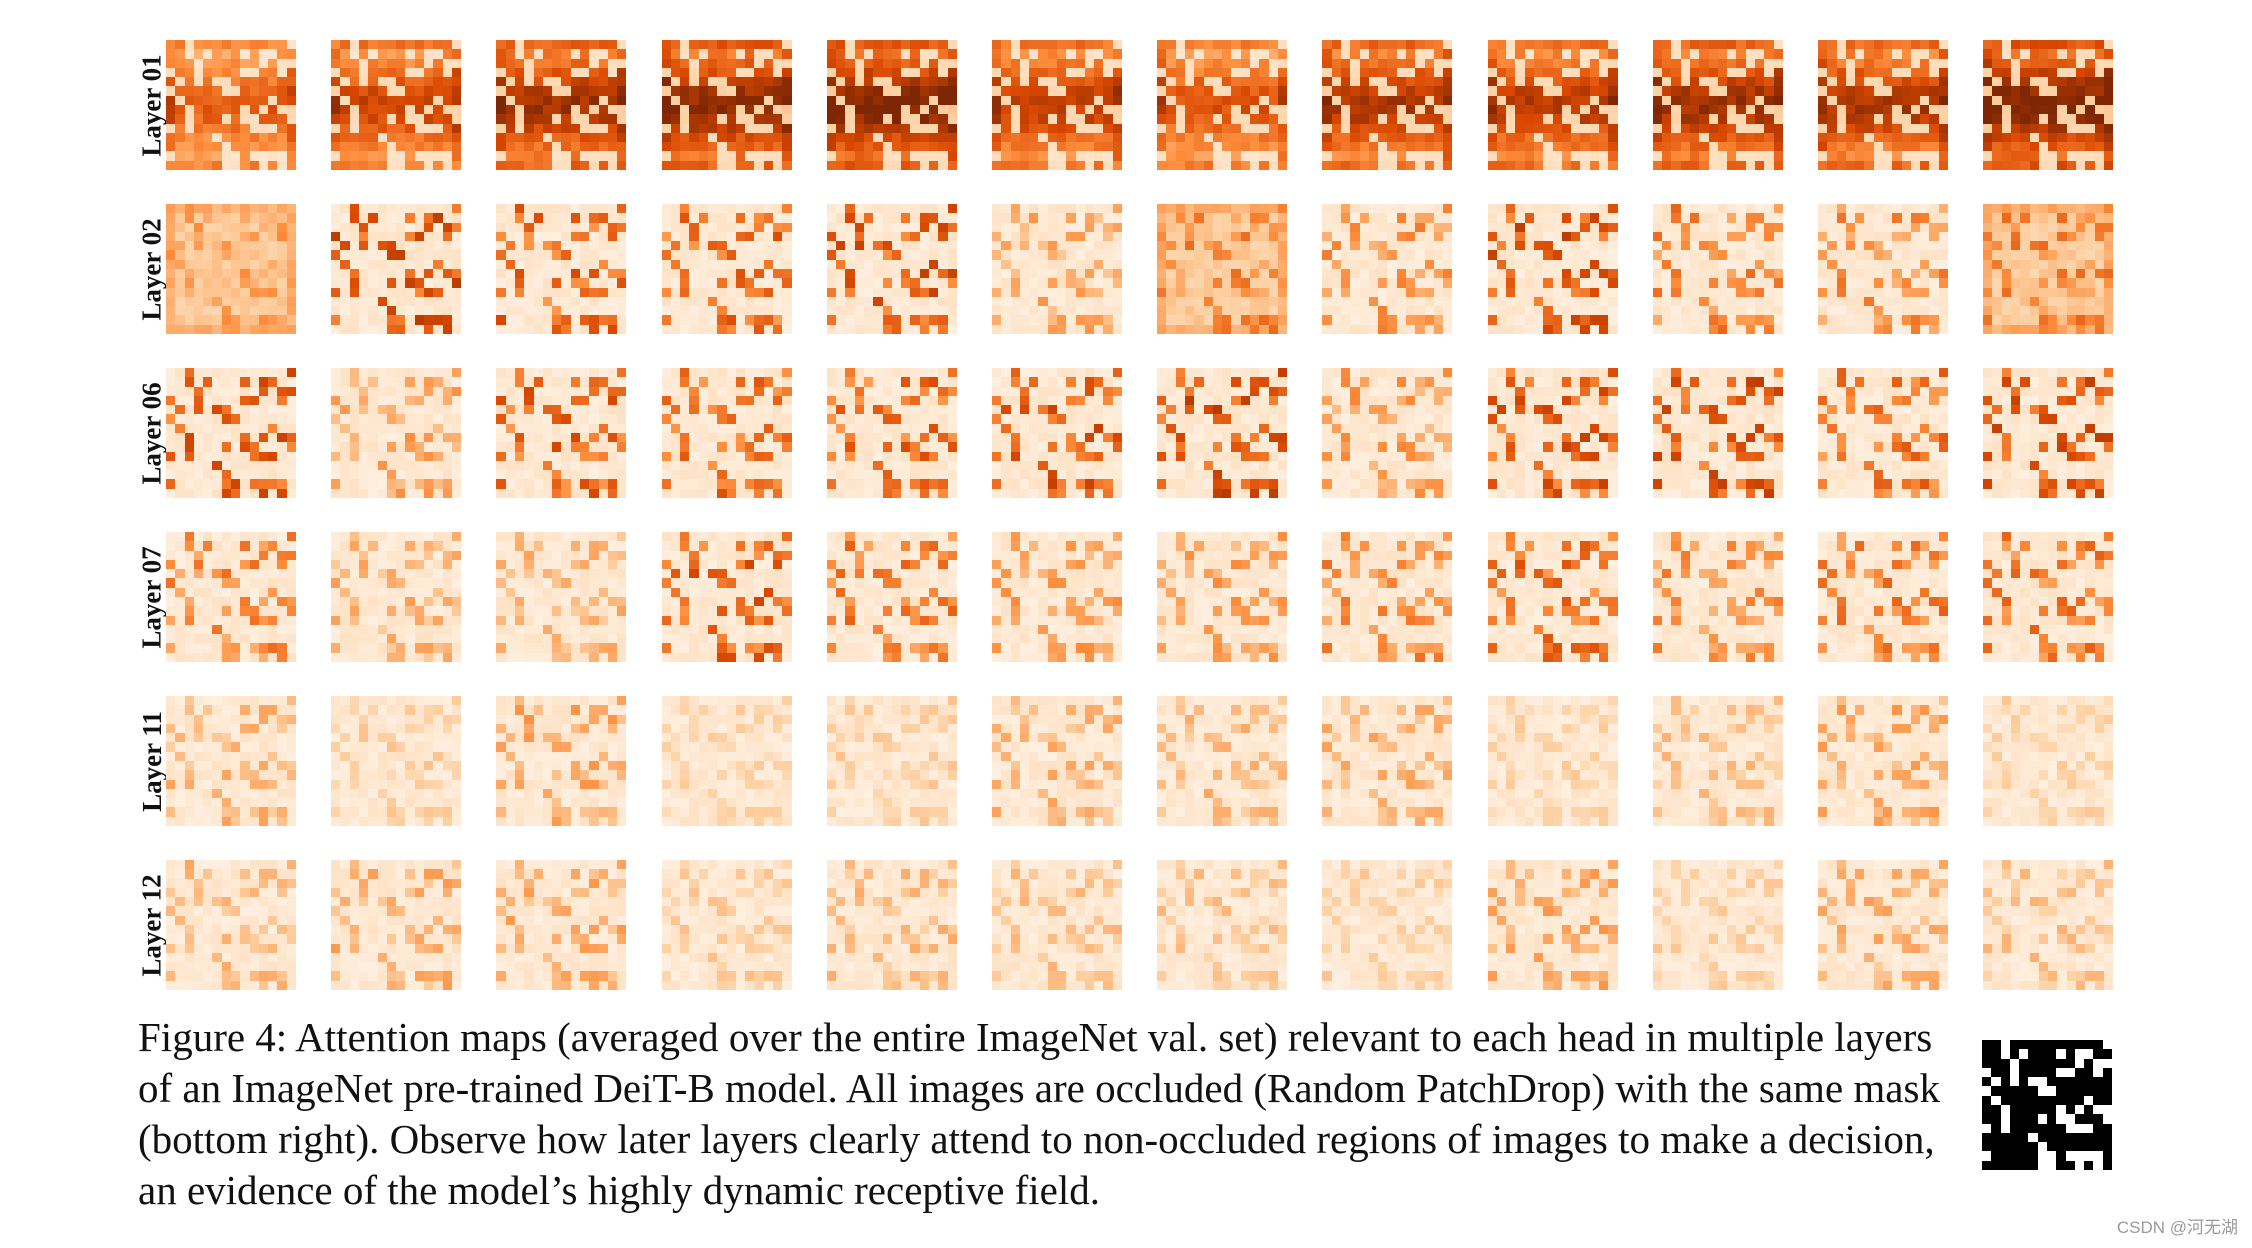 Image resolution: width=2252 pixels, height=1248 pixels. Describe the element at coordinates (2047, 1105) in the screenshot. I see `patchdrop-mask` at that location.